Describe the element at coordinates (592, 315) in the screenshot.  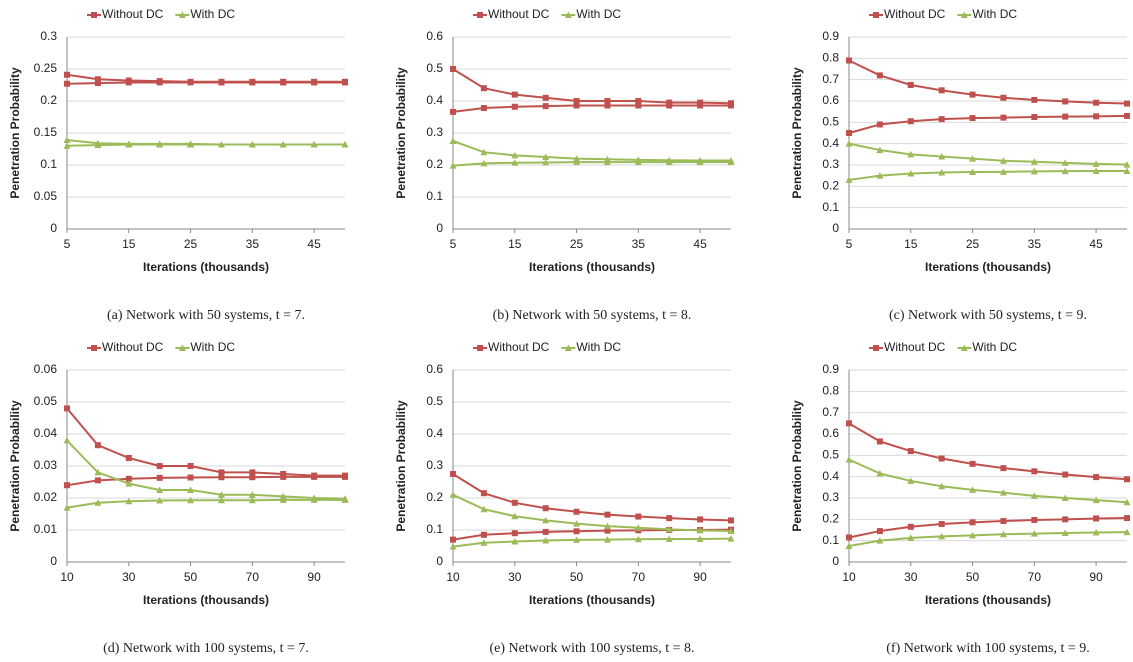
I see `caption: (b) Network with 50 systems, t = 8.` at that location.